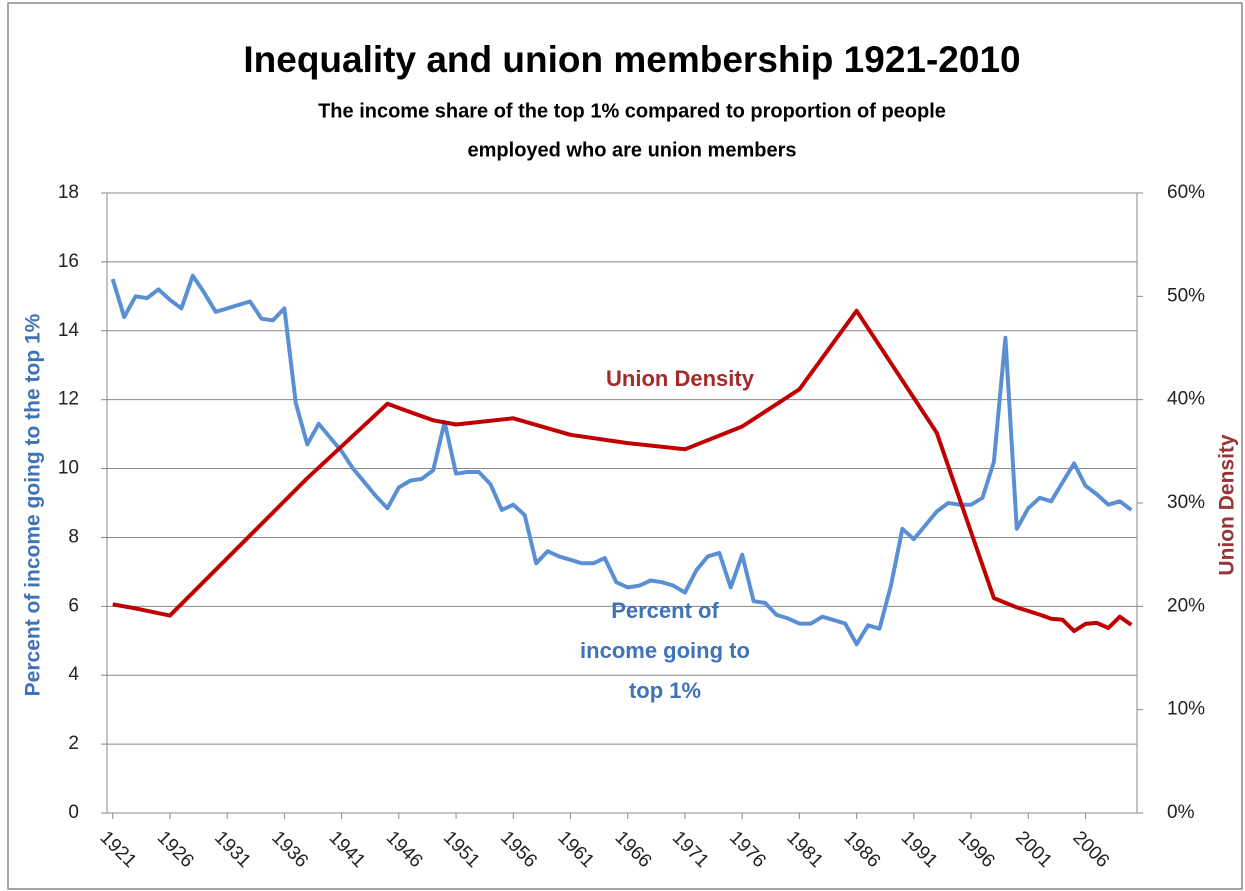 This screenshot has height=891, width=1245. I want to click on y2-tick-label: 60%, so click(1186, 192).